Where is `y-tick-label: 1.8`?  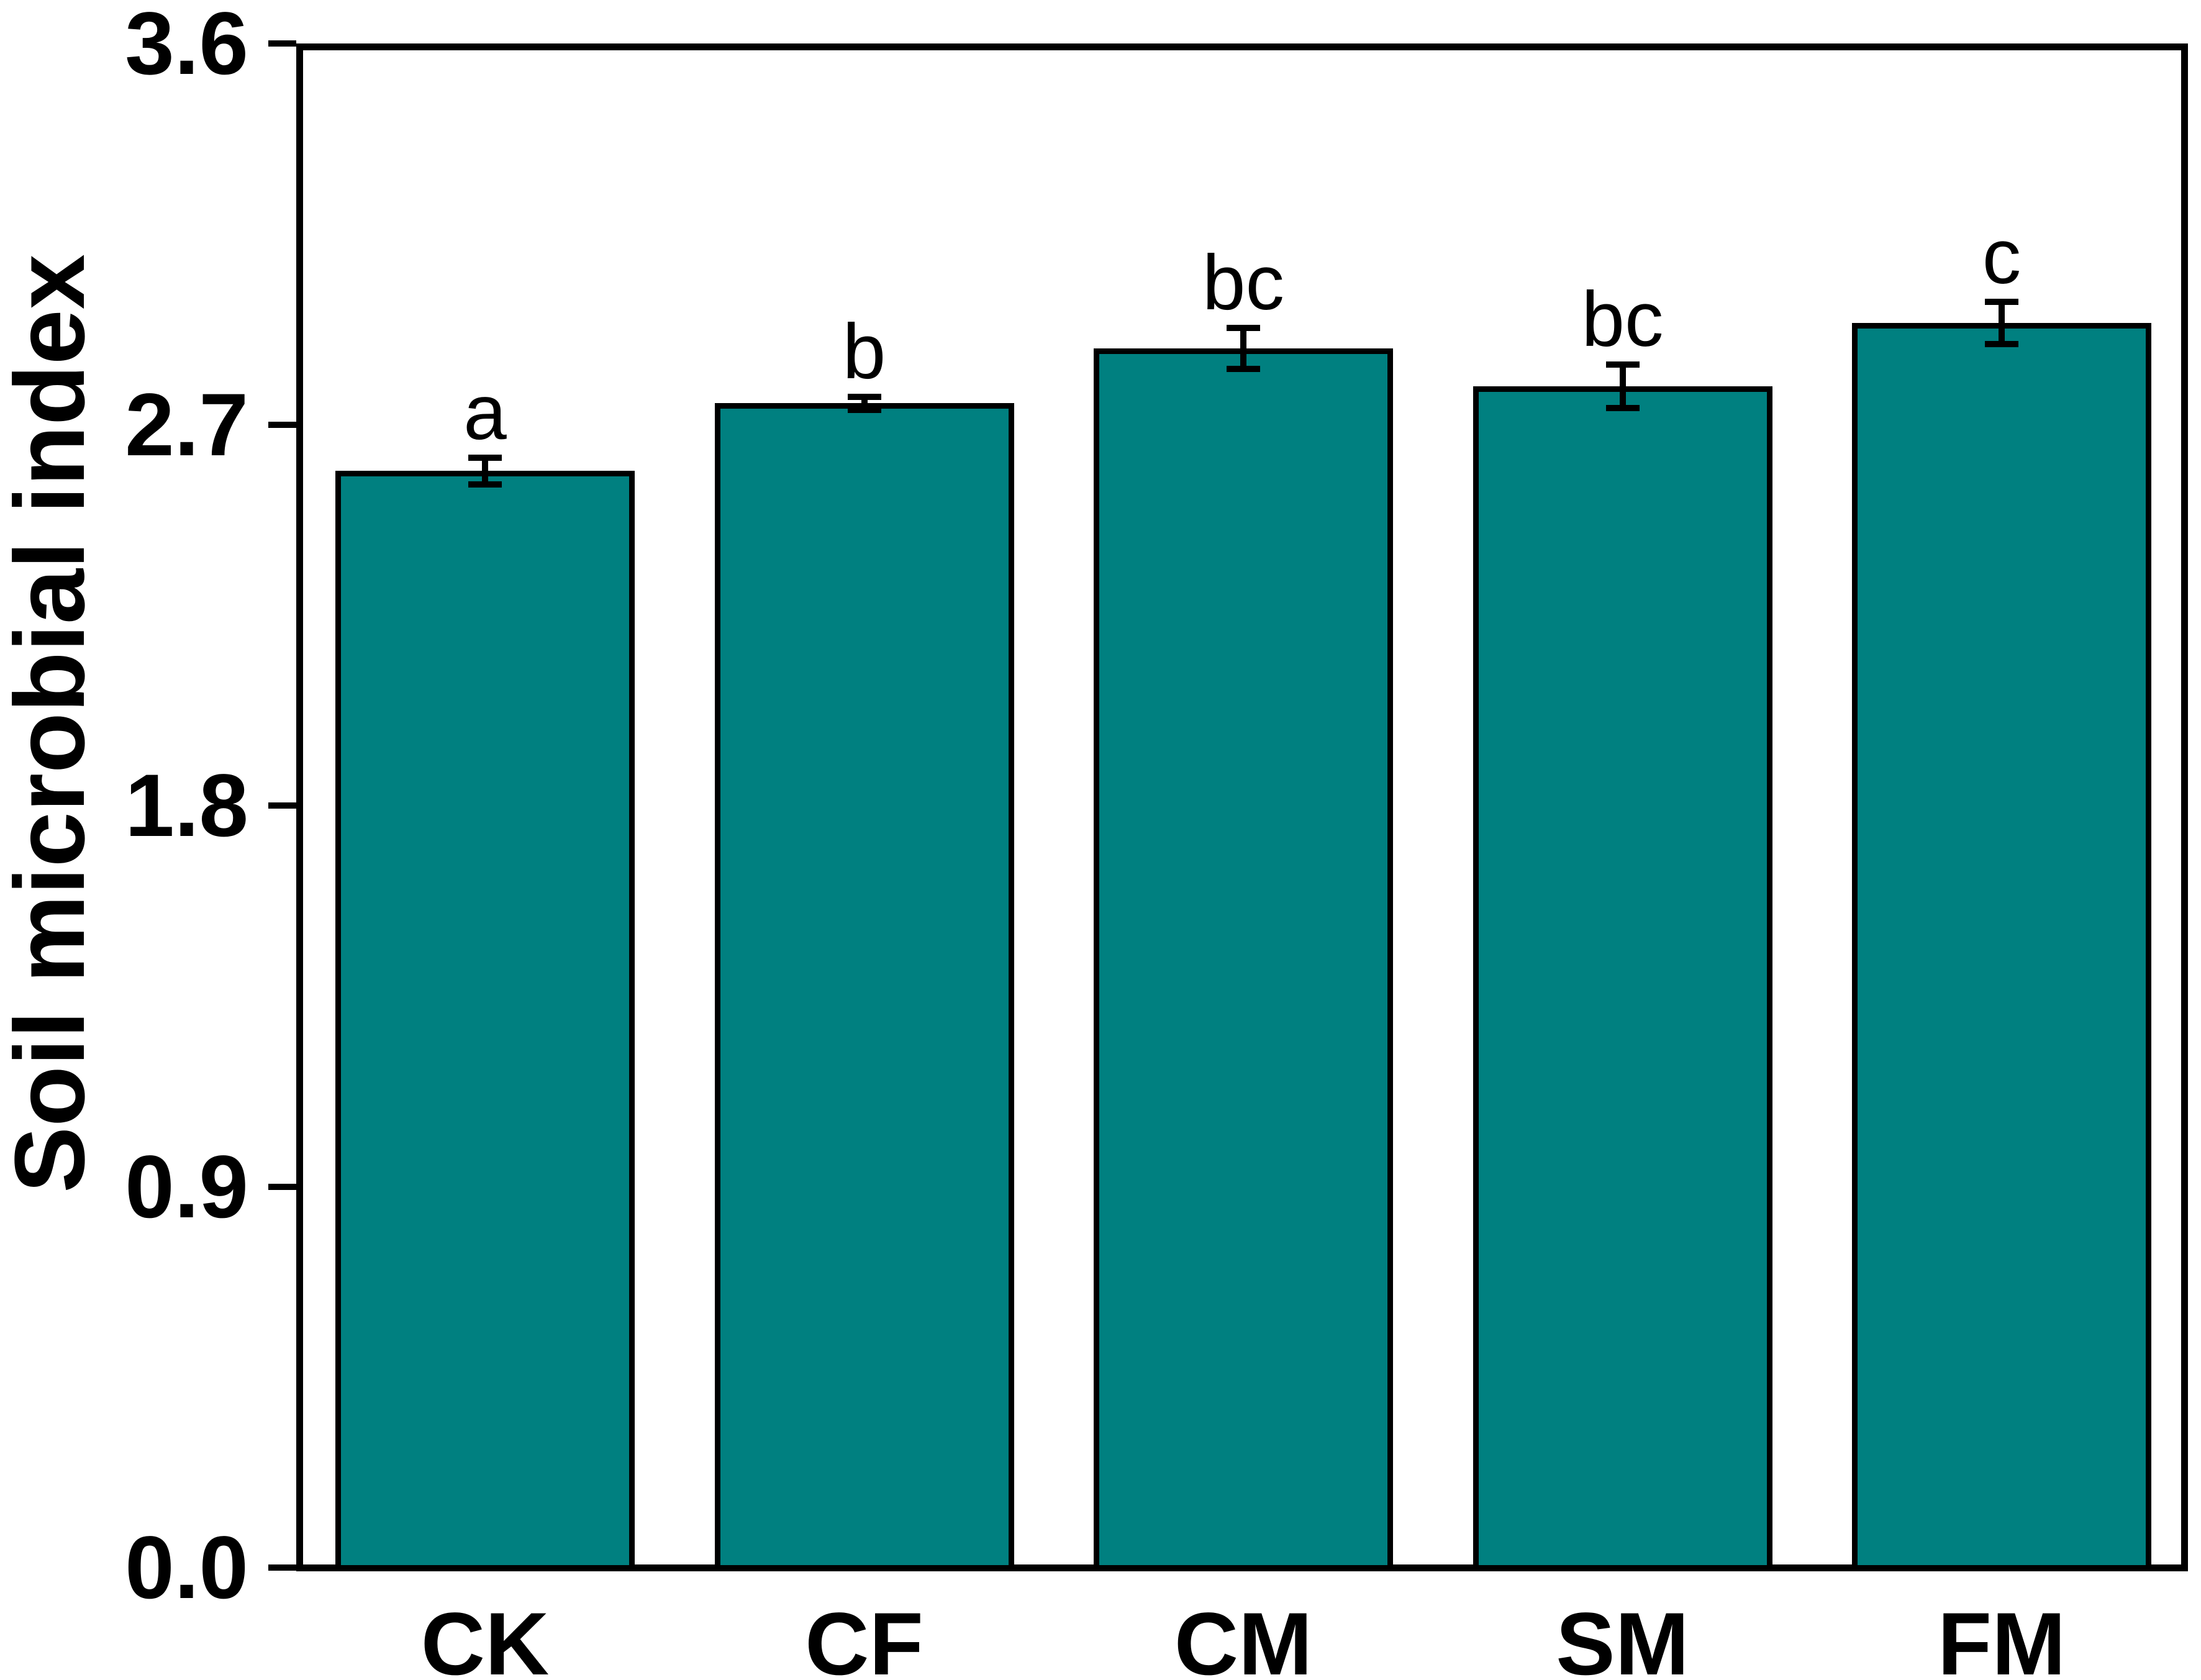
y-tick-label: 1.8 is located at coordinates (186, 805).